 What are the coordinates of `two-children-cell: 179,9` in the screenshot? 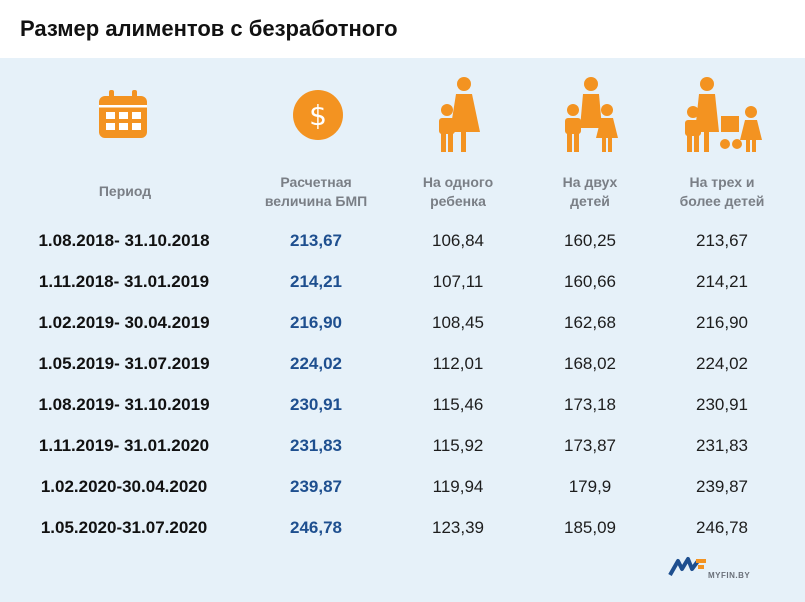 It's located at (590, 486).